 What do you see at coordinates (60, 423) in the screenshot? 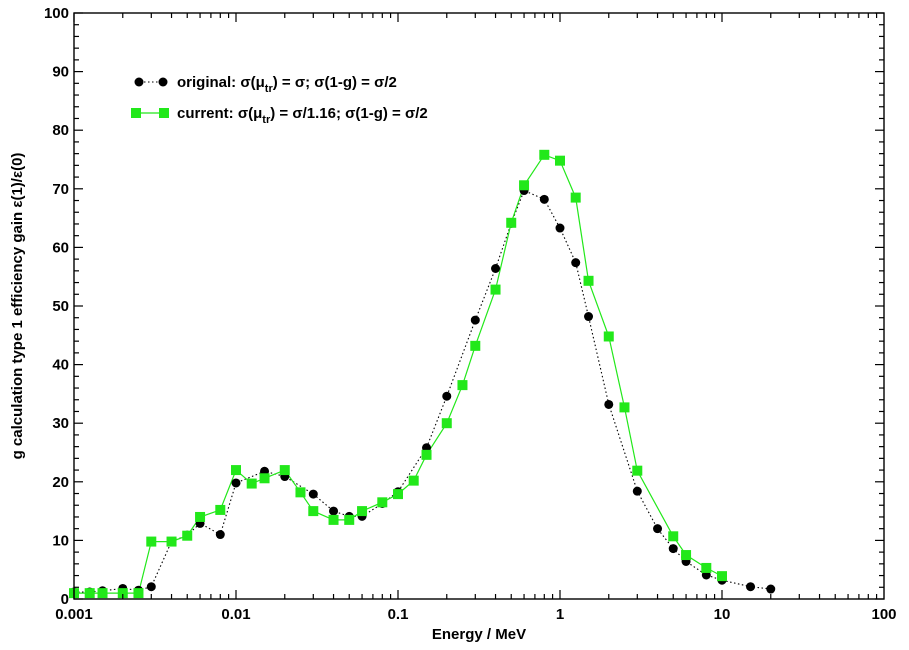
I see `y-tick-label: 30` at bounding box center [60, 423].